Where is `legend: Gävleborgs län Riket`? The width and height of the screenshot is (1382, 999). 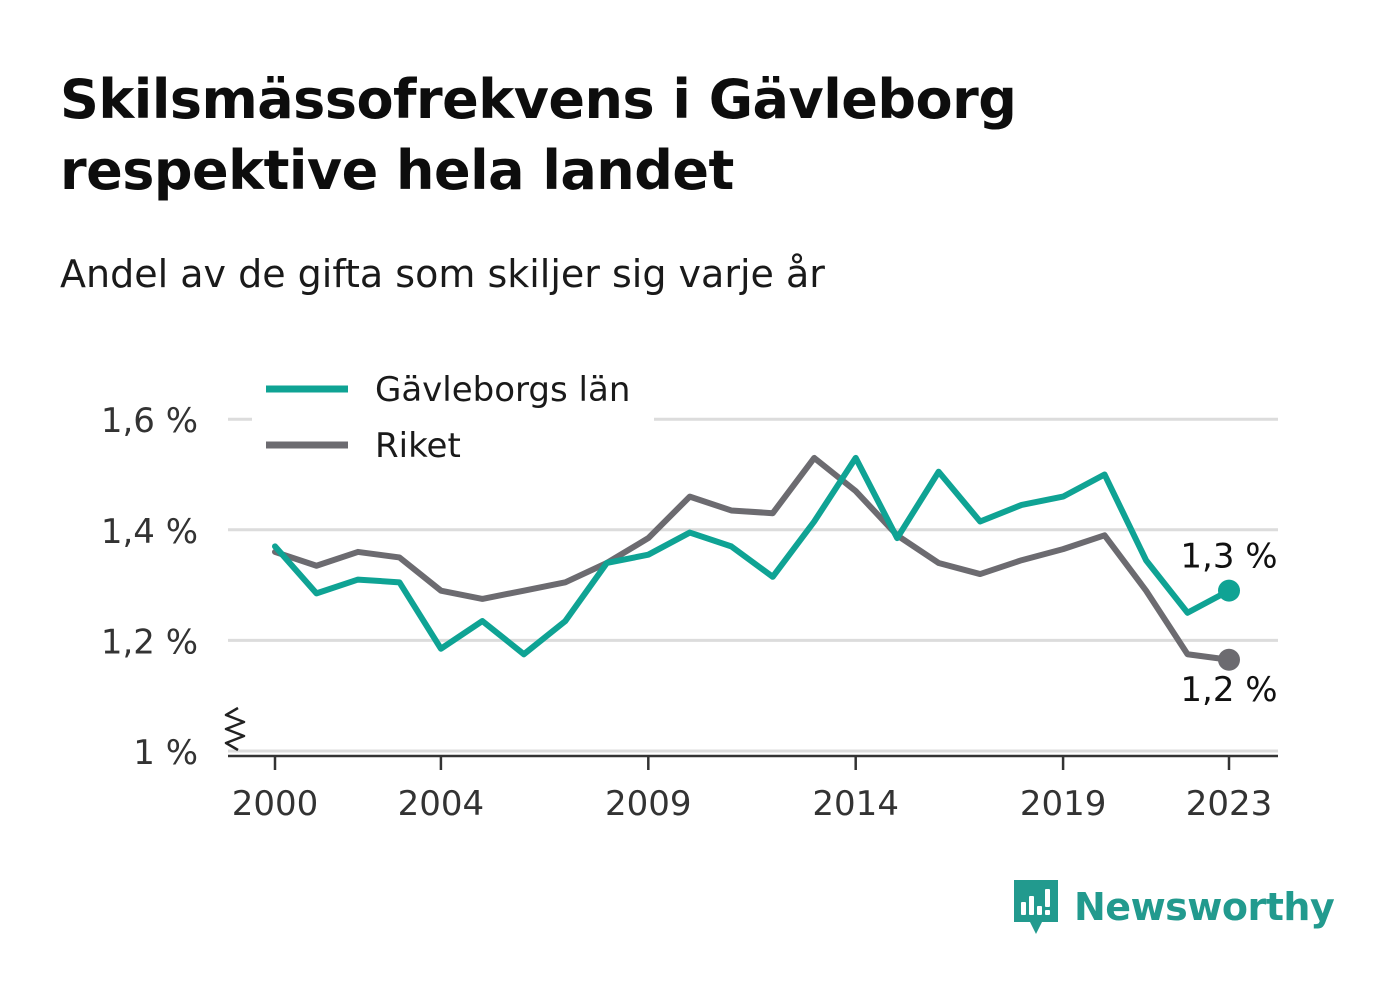 legend: Gävleborgs län Riket is located at coordinates (453, 418).